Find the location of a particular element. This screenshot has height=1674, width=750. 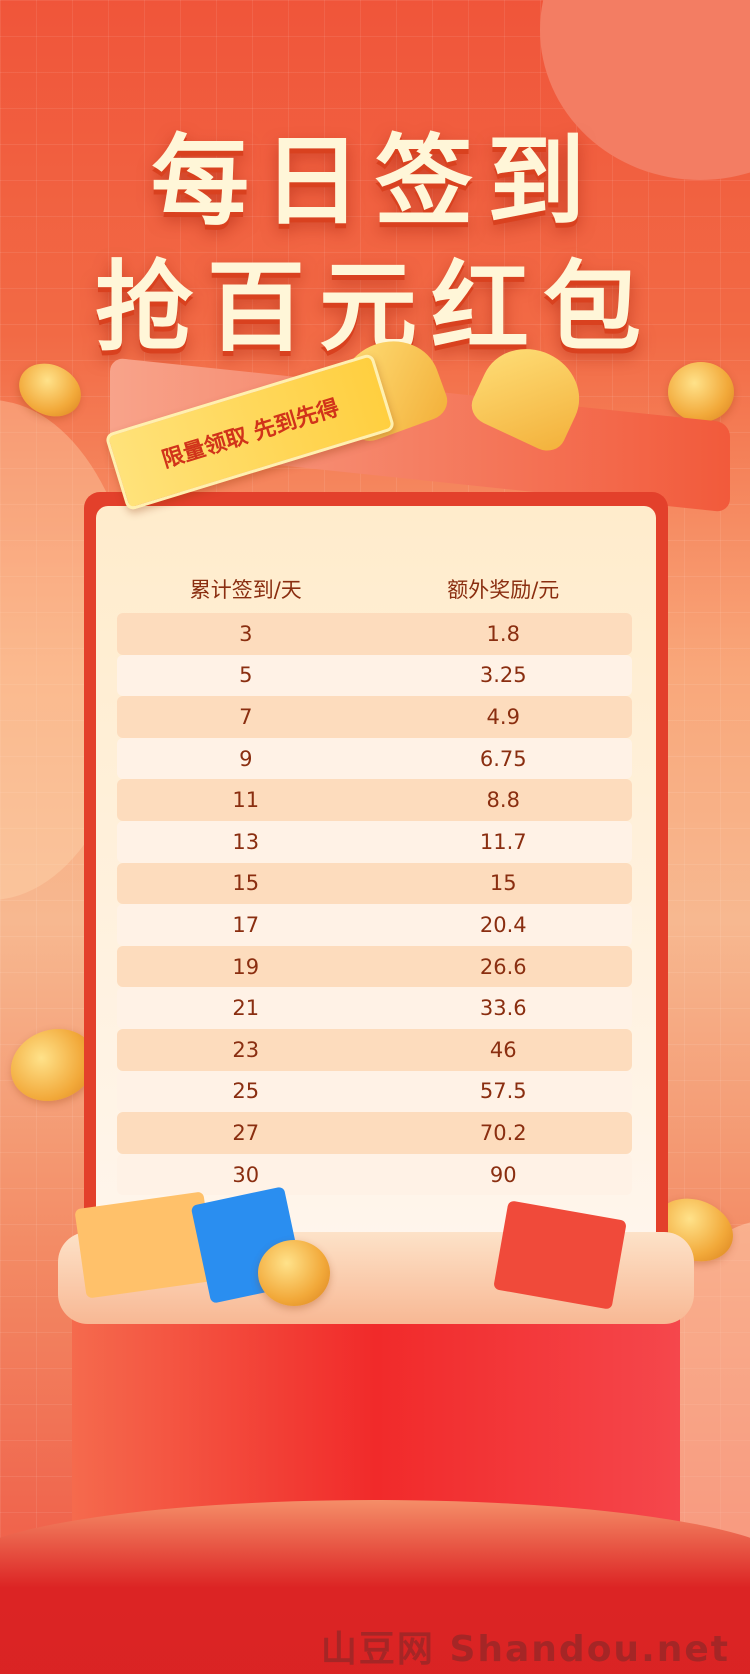

title-line-1: 每日签到 is located at coordinates (374, 182).